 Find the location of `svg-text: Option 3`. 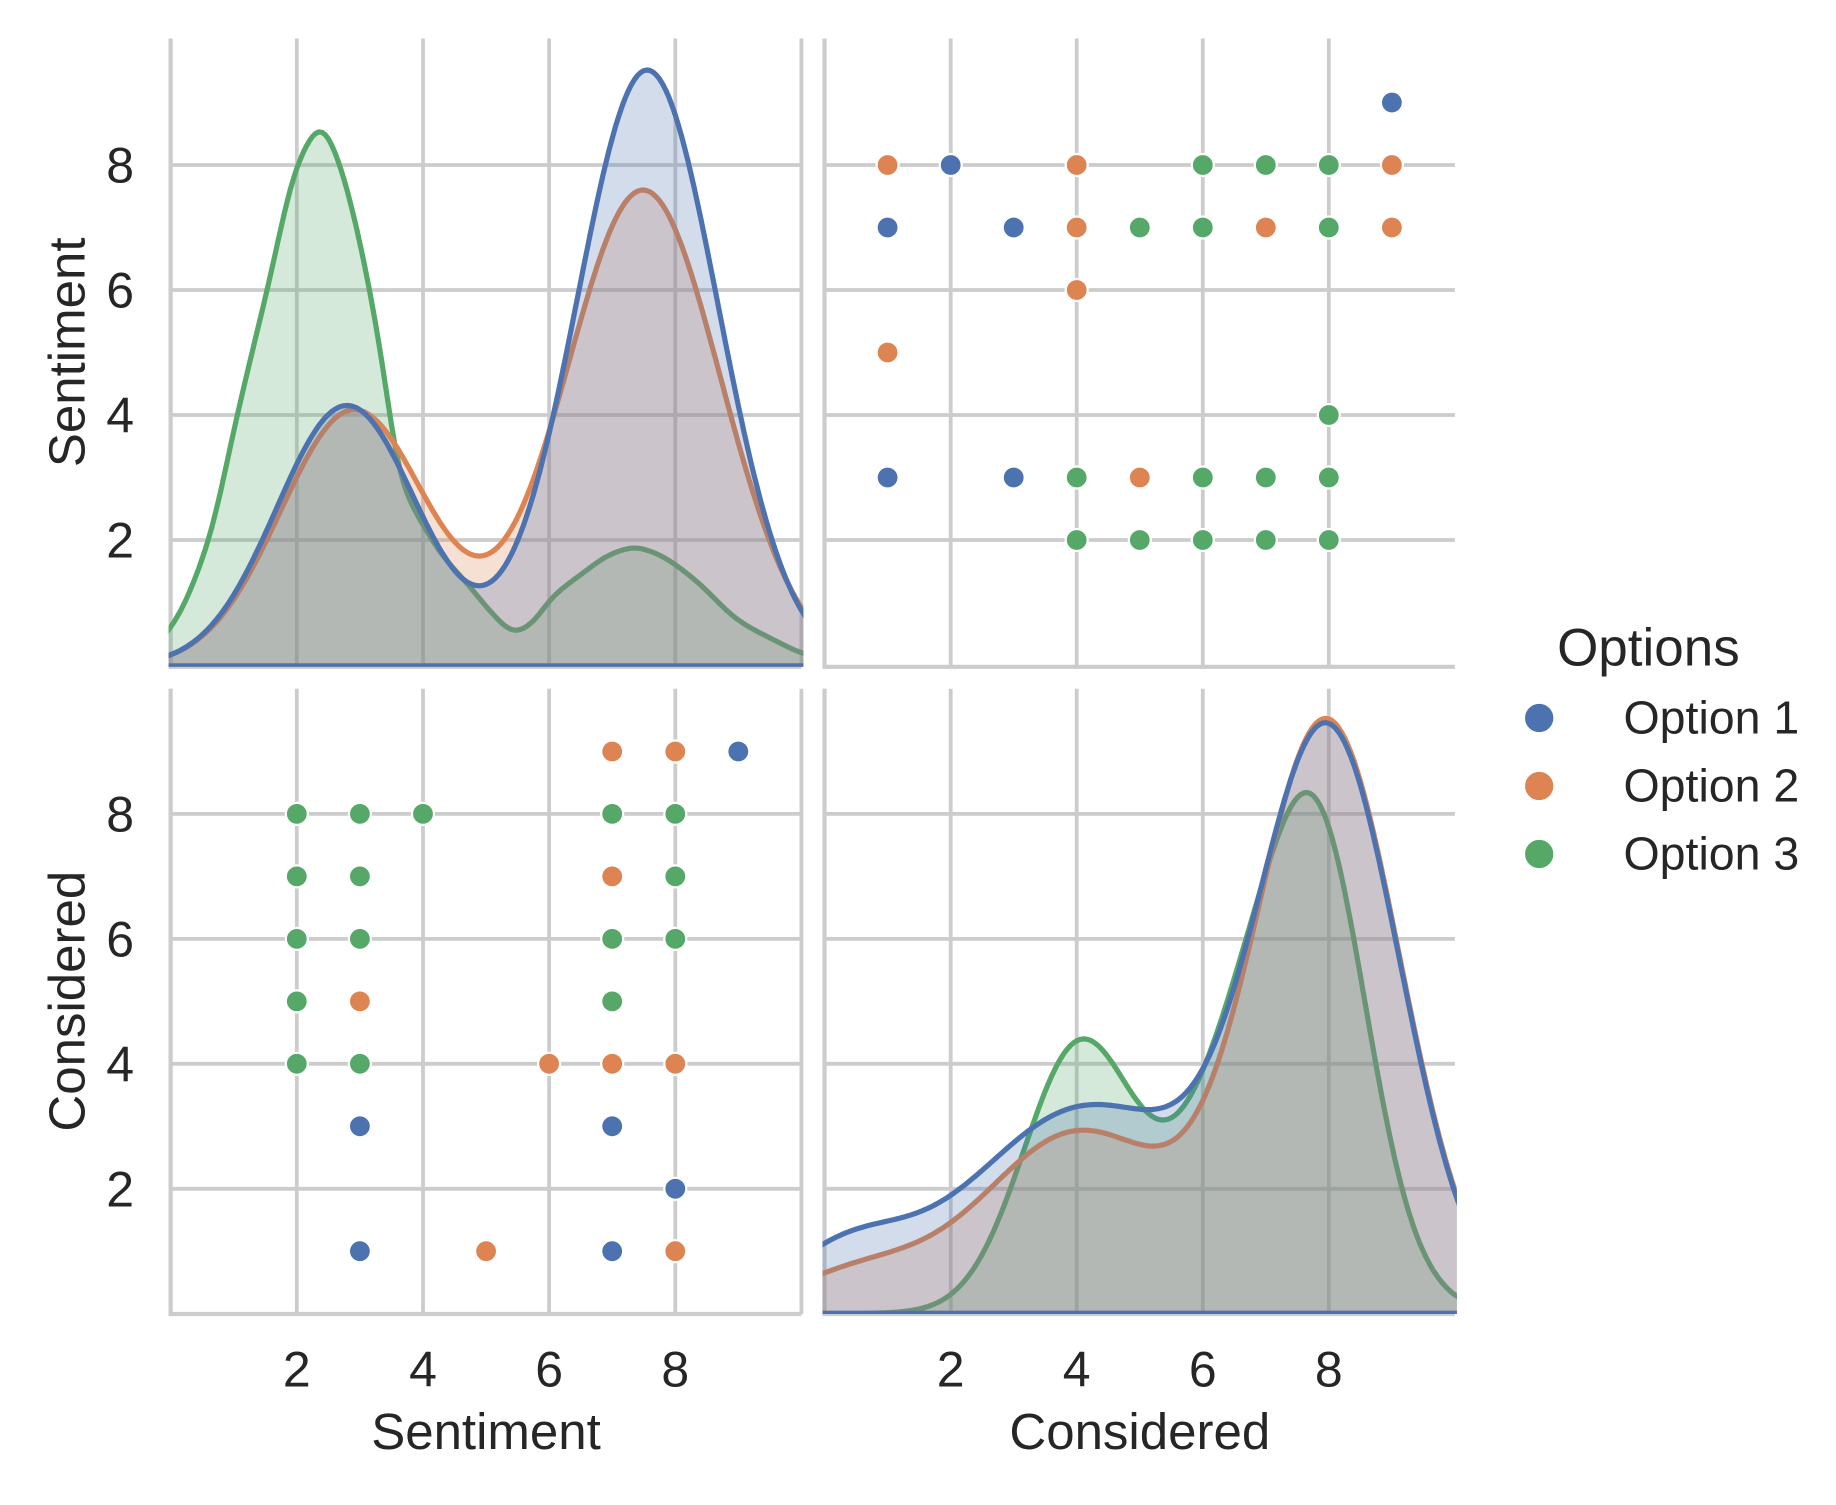

svg-text: Option 3 is located at coordinates (1712, 854).